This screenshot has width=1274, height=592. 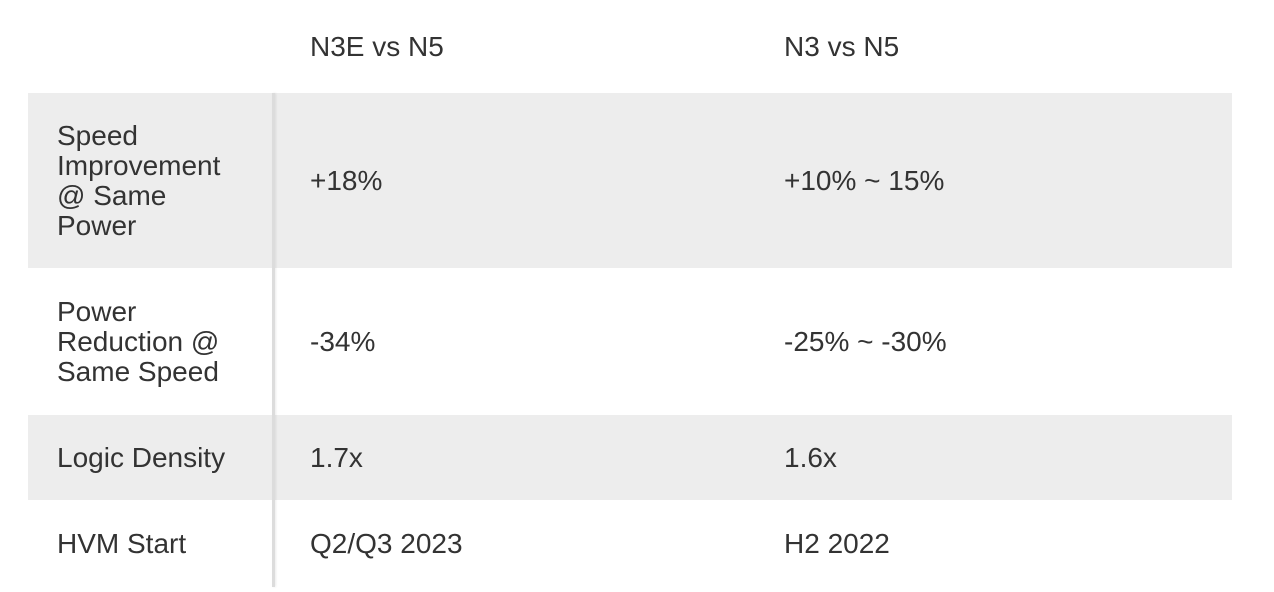 I want to click on table-cell: Q2/Q3 2023, so click(x=386, y=543).